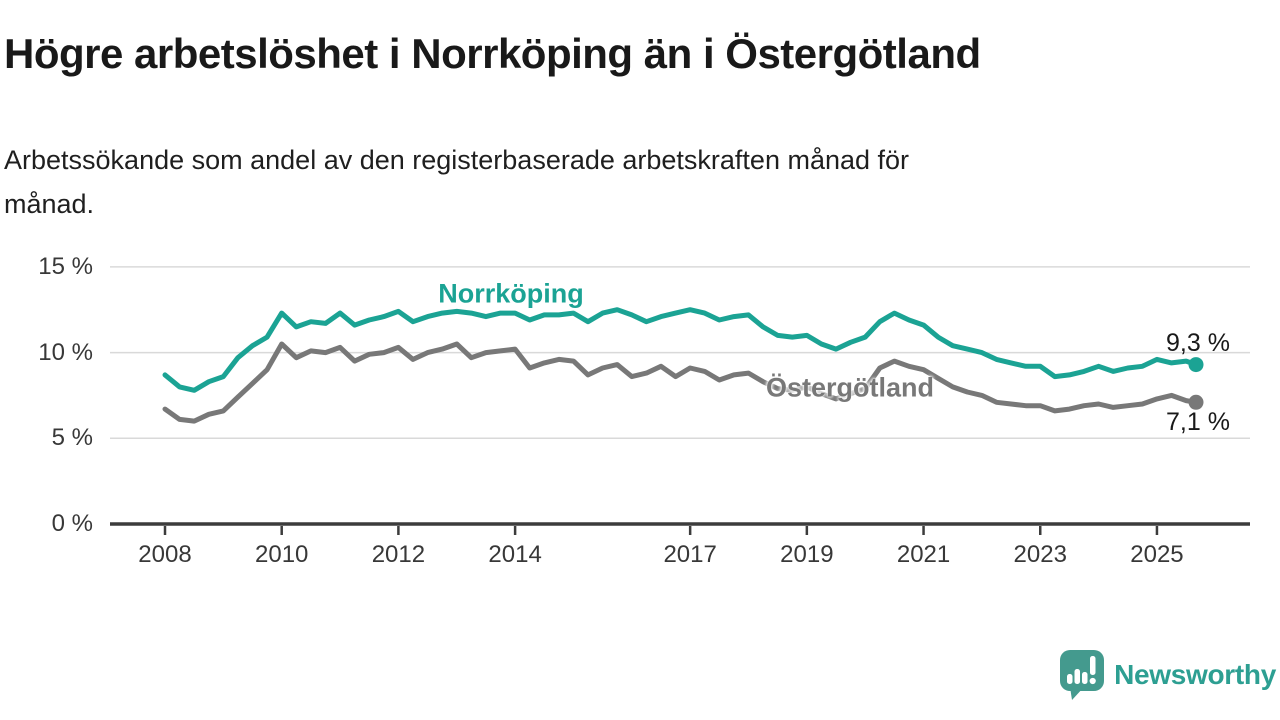  What do you see at coordinates (690, 554) in the screenshot?
I see `x-axis-label: 2017` at bounding box center [690, 554].